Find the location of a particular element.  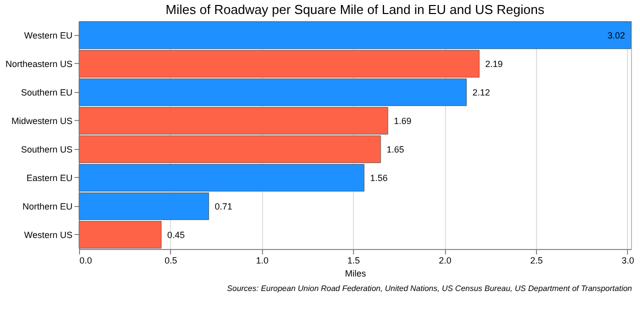

x-tick-label: 1.5 is located at coordinates (353, 261).